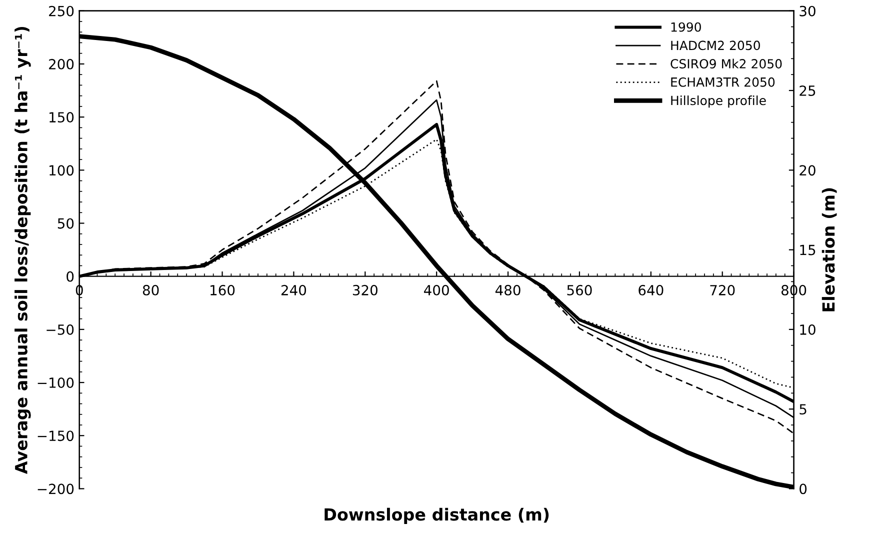 Image resolution: width=882 pixels, height=543 pixels. I want to click on y-tick-label: 0, so click(70, 276).